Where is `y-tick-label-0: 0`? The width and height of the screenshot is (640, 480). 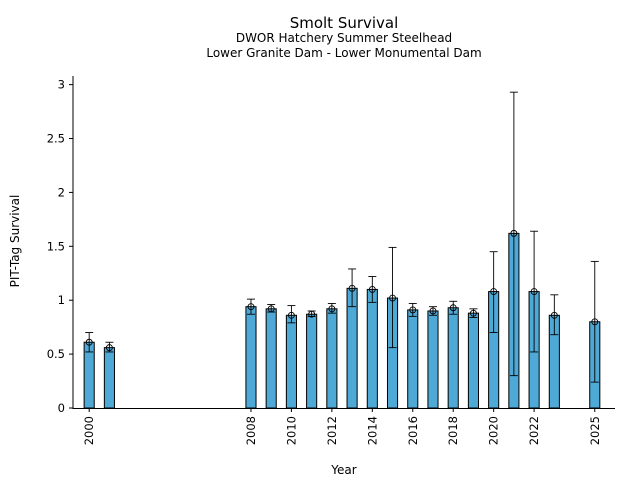
y-tick-label-0: 0 is located at coordinates (61, 408).